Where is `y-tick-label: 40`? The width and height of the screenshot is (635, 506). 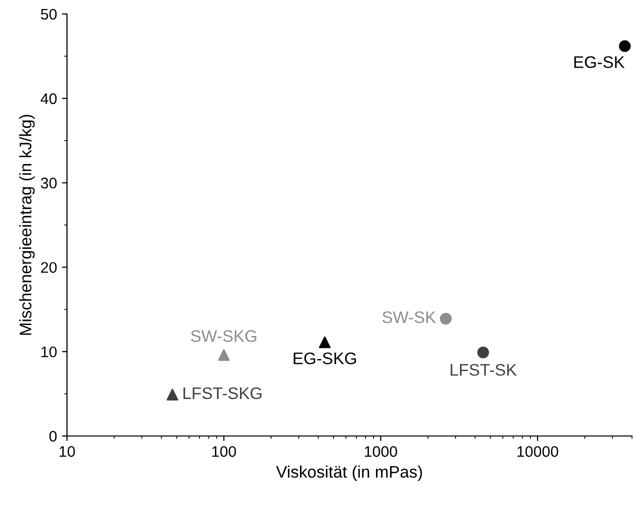
y-tick-label: 40 is located at coordinates (48, 98).